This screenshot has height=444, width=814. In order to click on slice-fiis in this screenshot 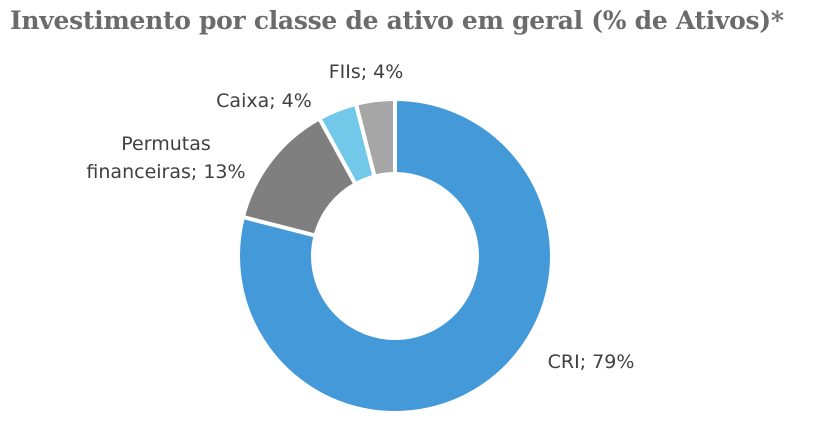, I will do `click(375, 138)`.